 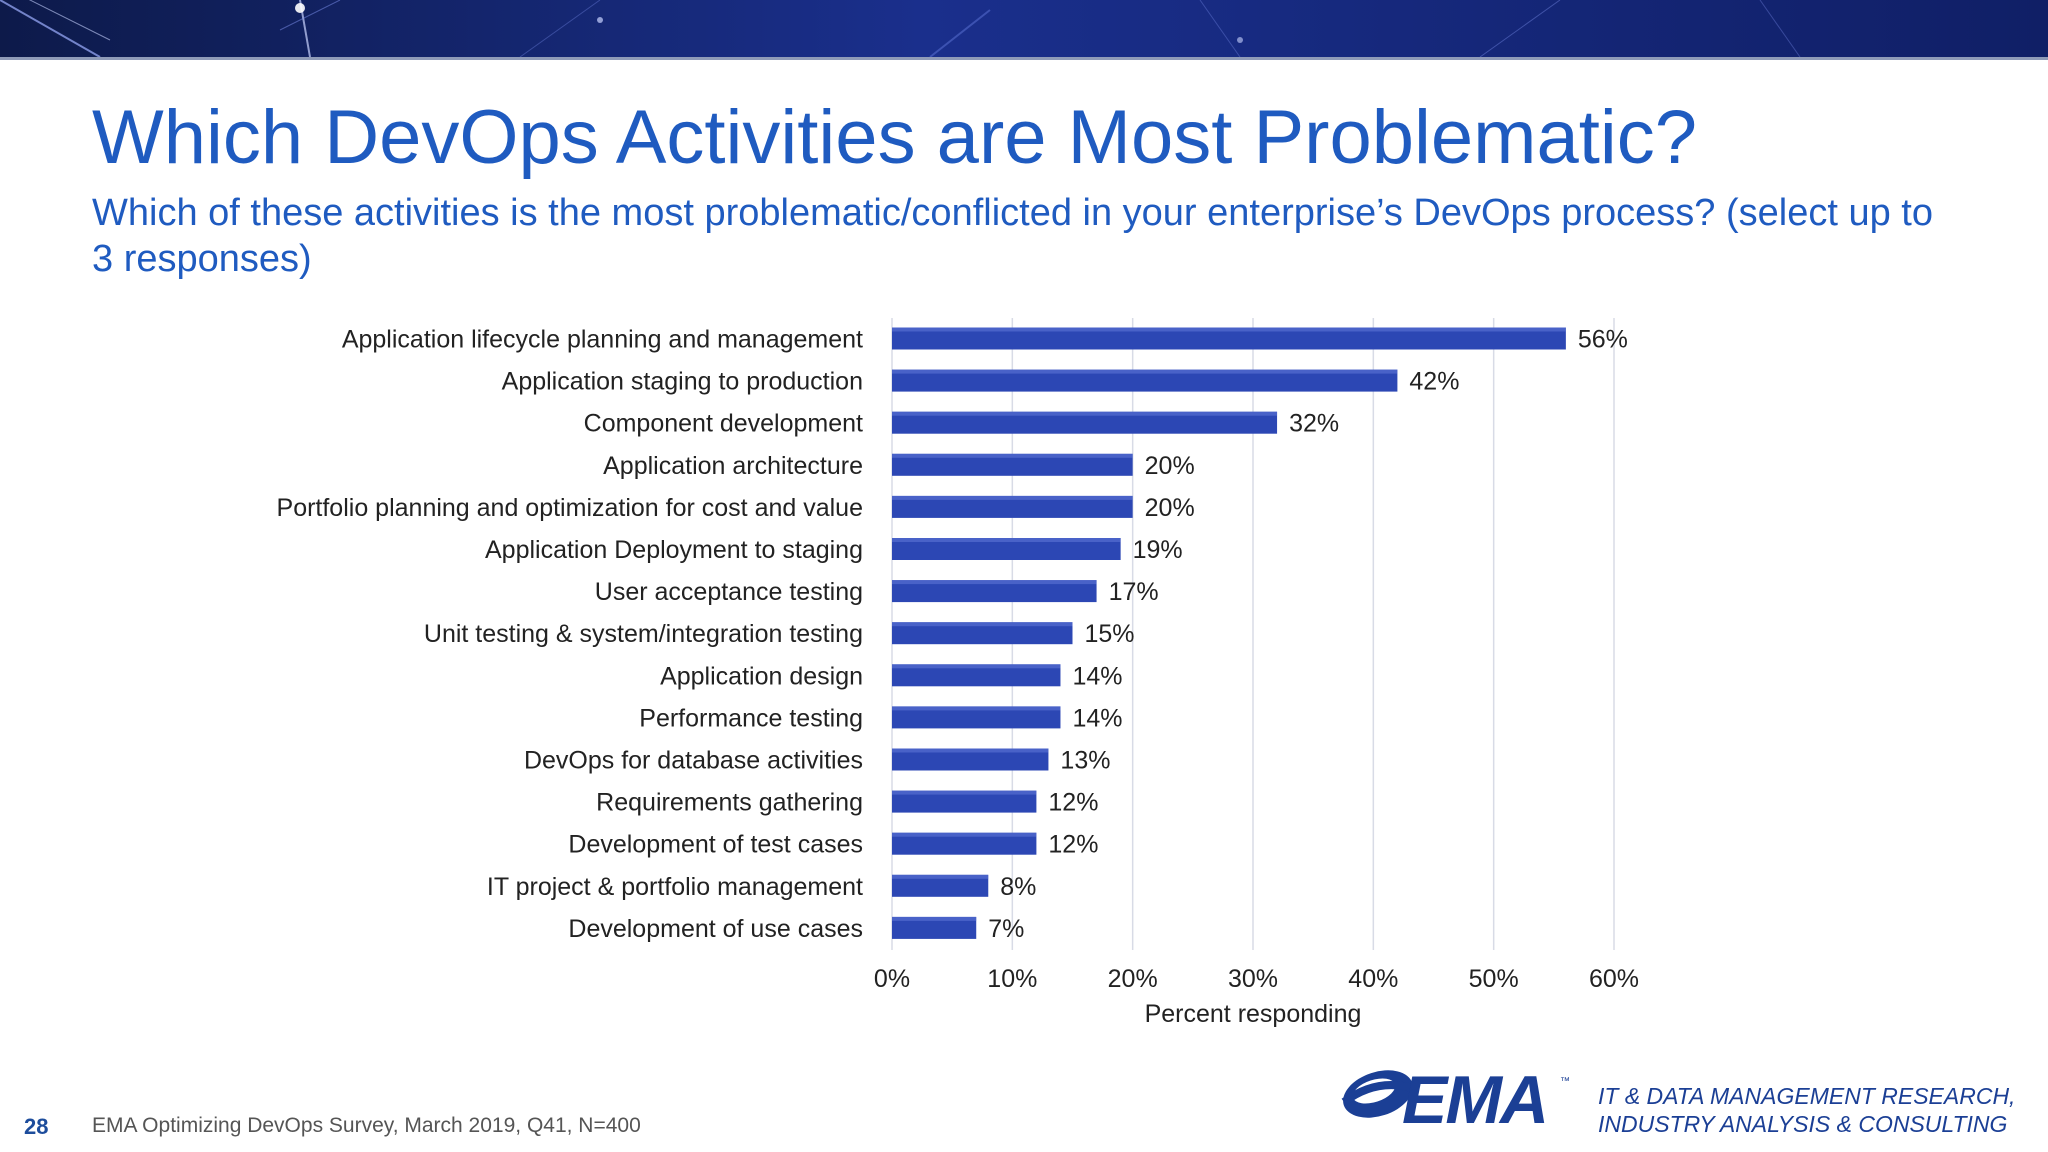 I want to click on x-tick-label: 50%, so click(x=1494, y=979).